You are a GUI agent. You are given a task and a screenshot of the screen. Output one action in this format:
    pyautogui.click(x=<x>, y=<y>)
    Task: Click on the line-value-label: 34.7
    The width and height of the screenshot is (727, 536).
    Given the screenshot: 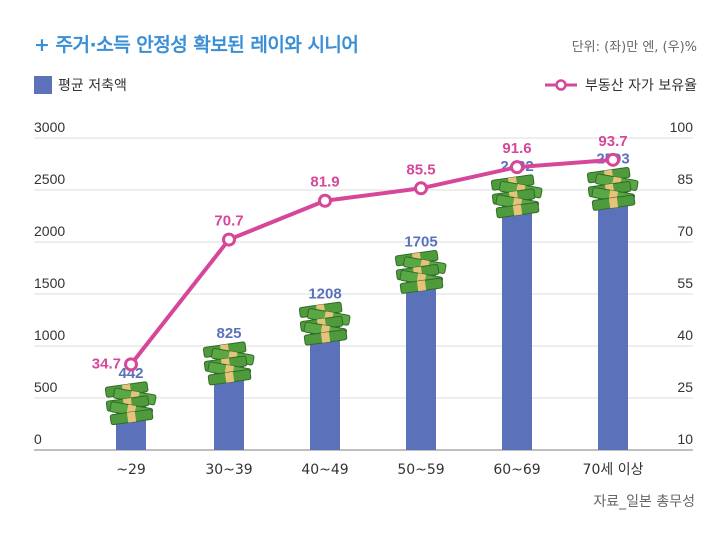 What is the action you would take?
    pyautogui.click(x=106, y=363)
    